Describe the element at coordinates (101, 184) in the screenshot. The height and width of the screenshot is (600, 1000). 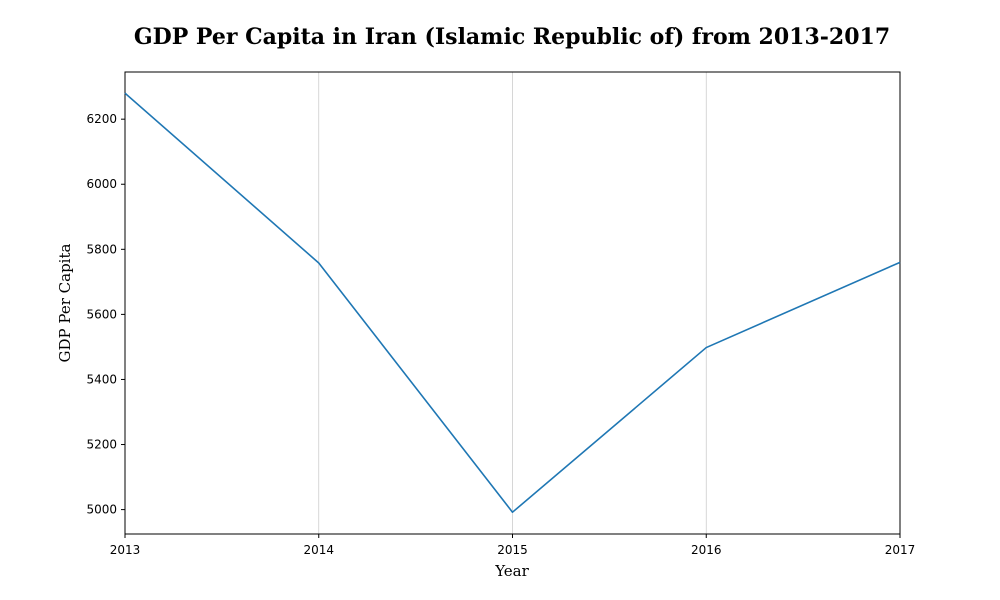
I see `y-tick-label: 6000` at that location.